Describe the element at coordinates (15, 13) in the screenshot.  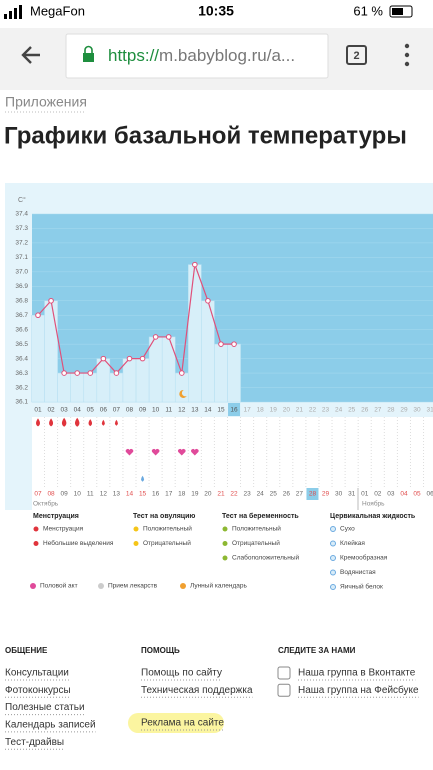
I see `signal-bar` at that location.